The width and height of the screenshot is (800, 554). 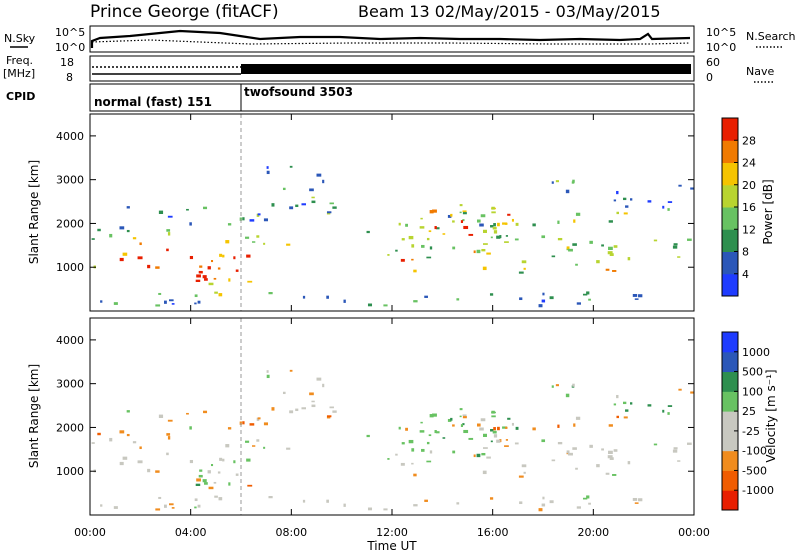 What do you see at coordinates (19, 60) in the screenshot?
I see `freq-label: Freq.` at bounding box center [19, 60].